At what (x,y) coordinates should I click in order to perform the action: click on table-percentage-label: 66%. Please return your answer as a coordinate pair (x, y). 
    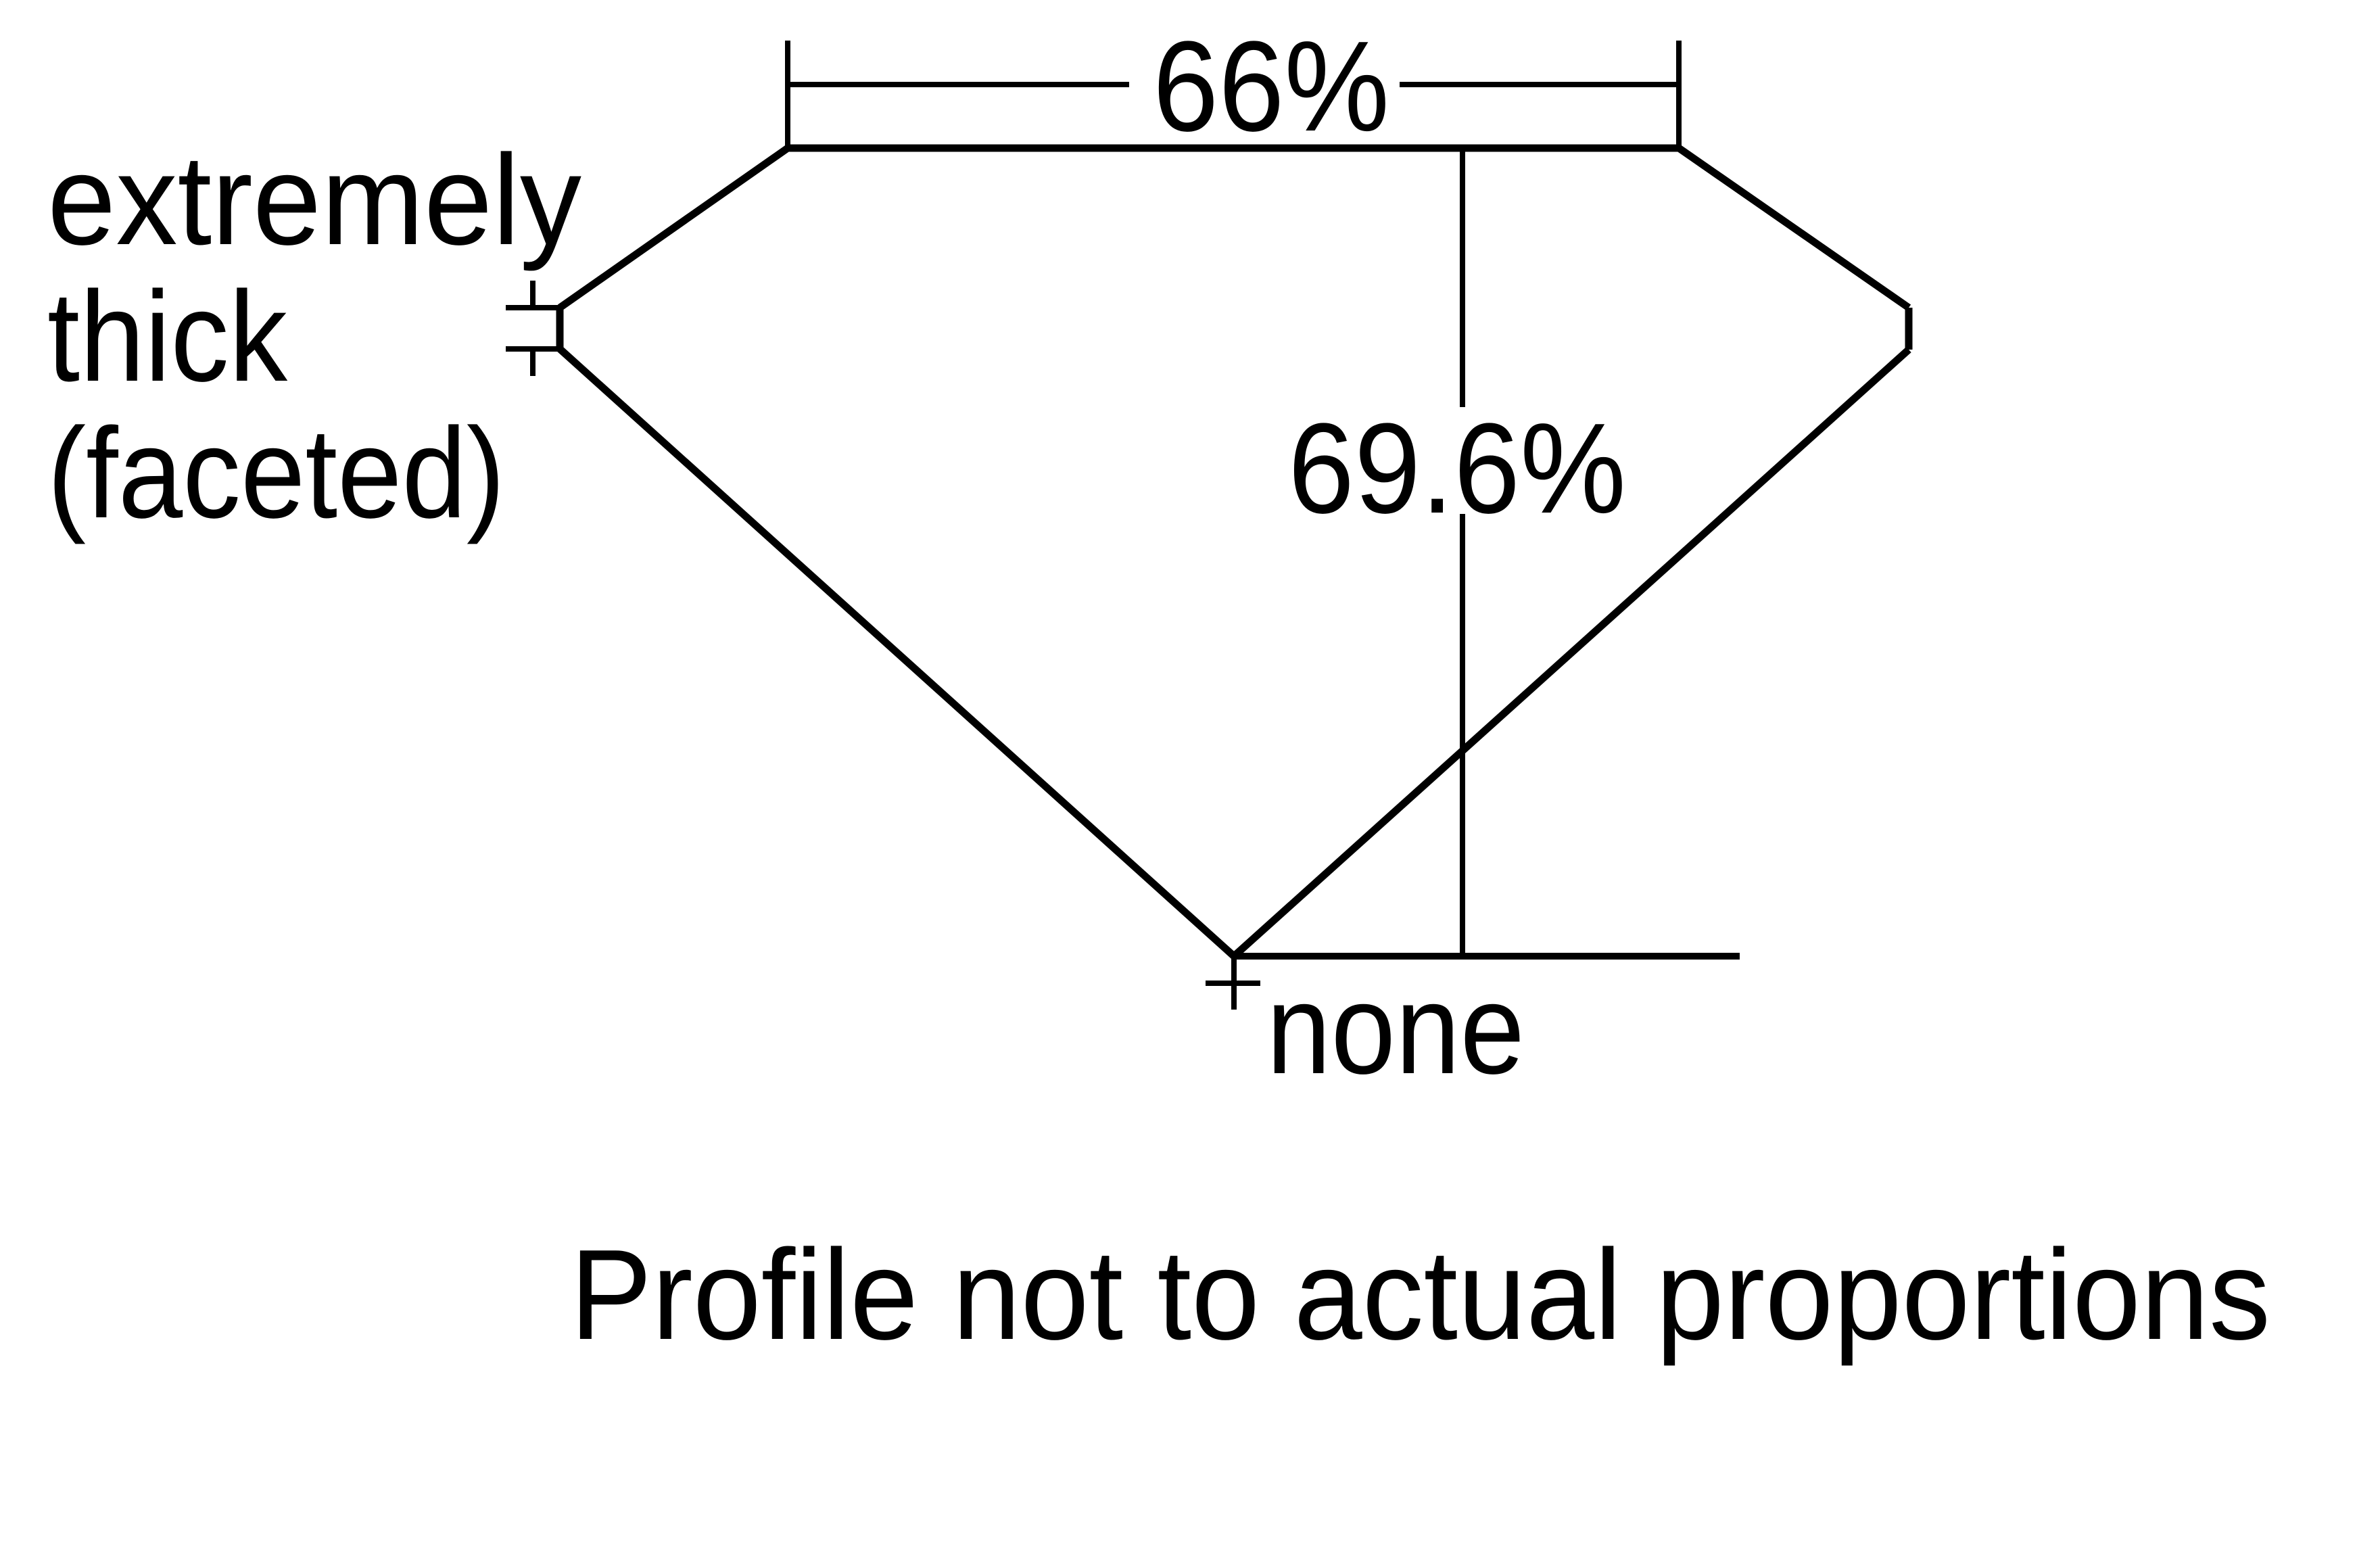
    Looking at the image, I should click on (1271, 86).